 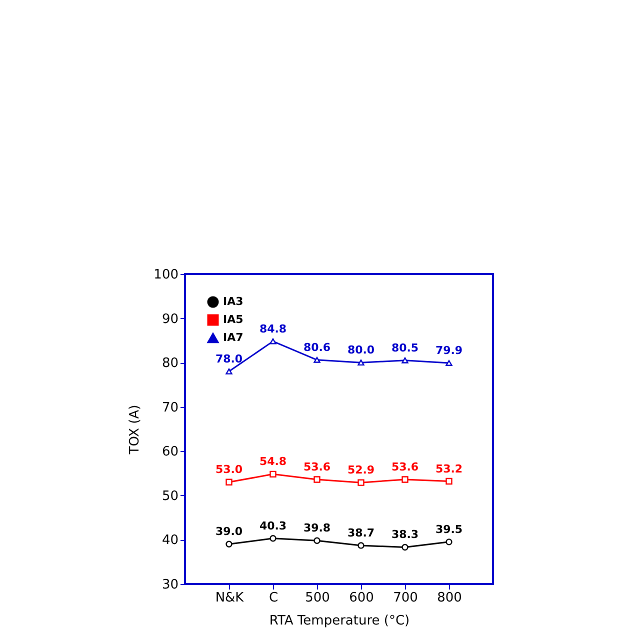 I want to click on y-tick-label: 70, so click(x=170, y=408).